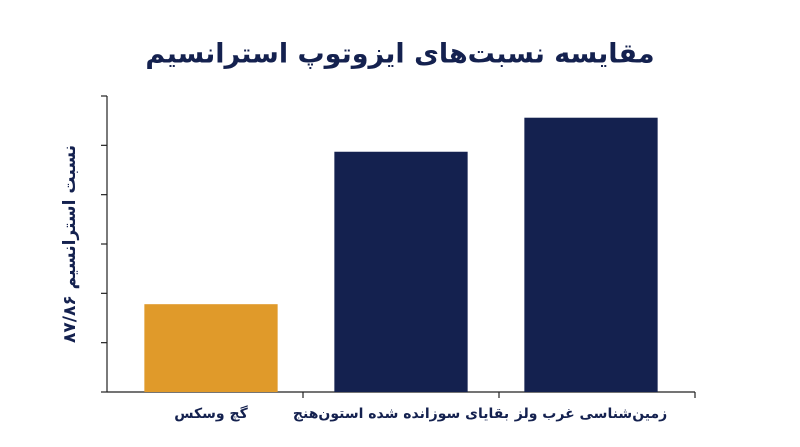 This screenshot has height=447, width=800. What do you see at coordinates (70, 244) in the screenshot?
I see `y-axis-label: نسبت استرانسیم ۸۷/۸۶` at bounding box center [70, 244].